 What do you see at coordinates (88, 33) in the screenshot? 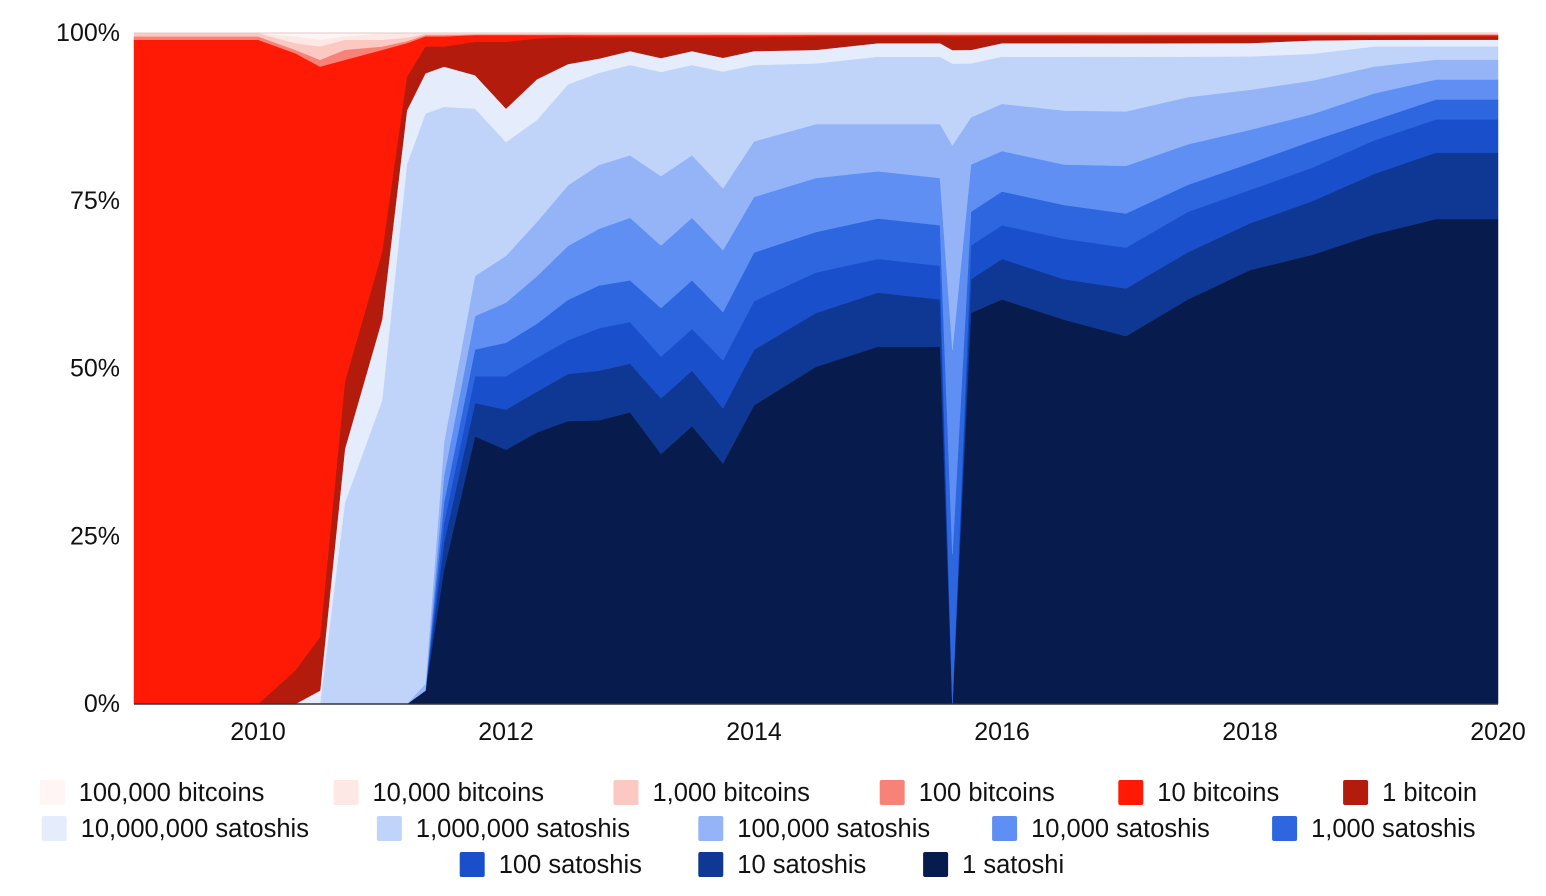
I see `y-tick-label: 100%` at bounding box center [88, 33].